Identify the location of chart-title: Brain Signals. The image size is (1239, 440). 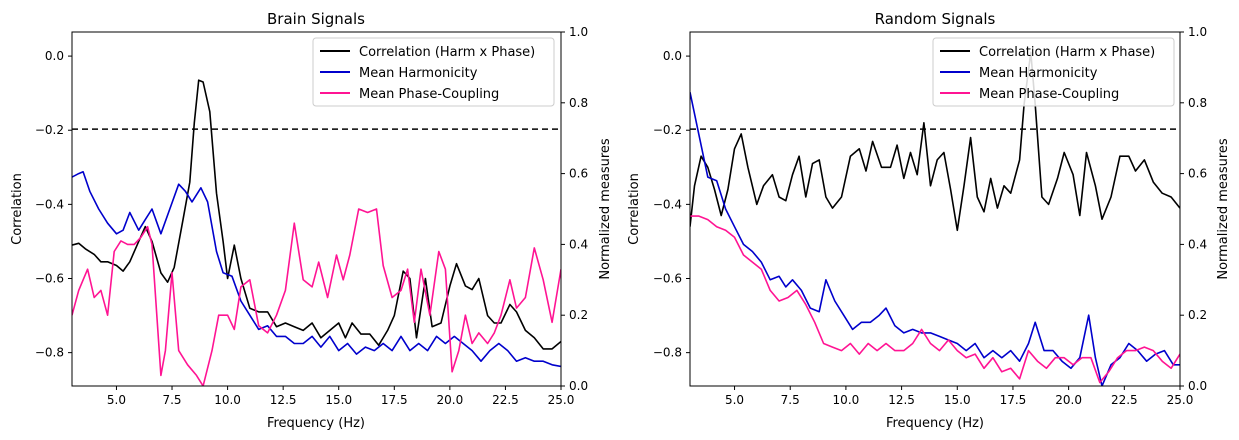
(316, 19).